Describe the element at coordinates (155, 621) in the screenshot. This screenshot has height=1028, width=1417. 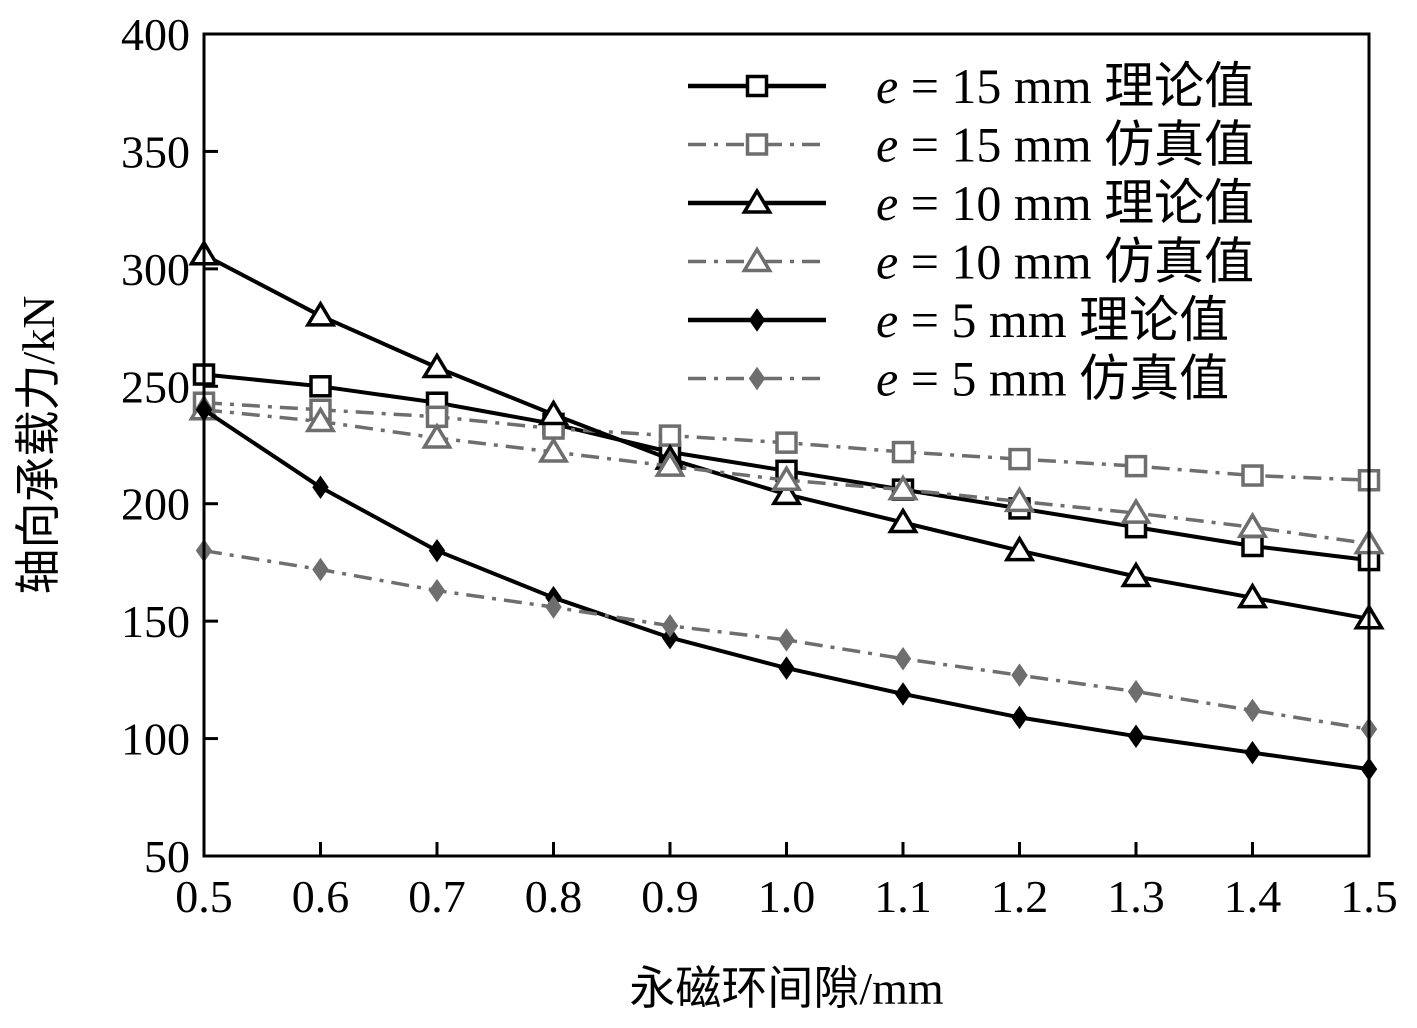
I see `y-tick-label: 150` at that location.